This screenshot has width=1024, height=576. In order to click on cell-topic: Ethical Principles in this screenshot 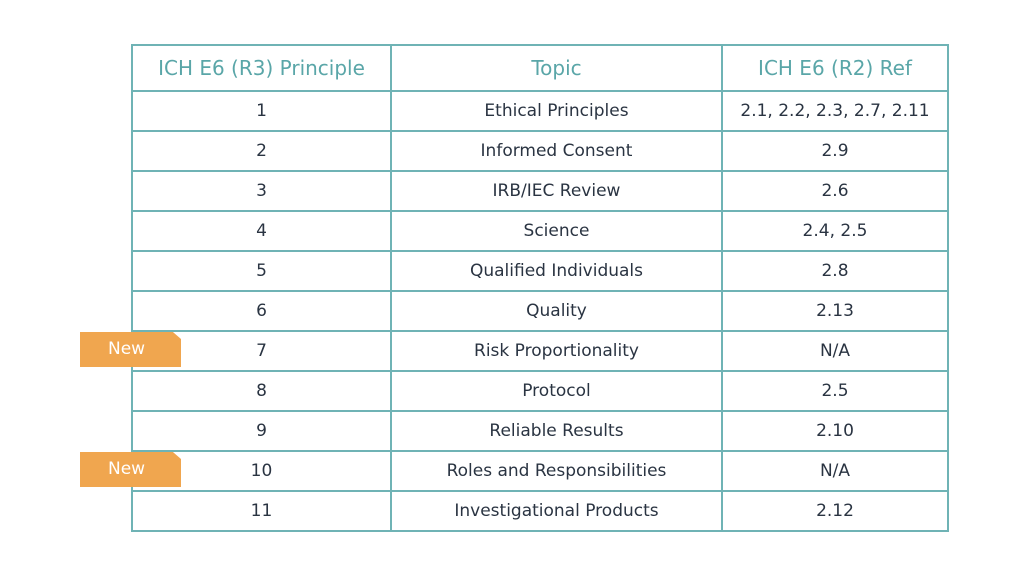, I will do `click(556, 111)`.